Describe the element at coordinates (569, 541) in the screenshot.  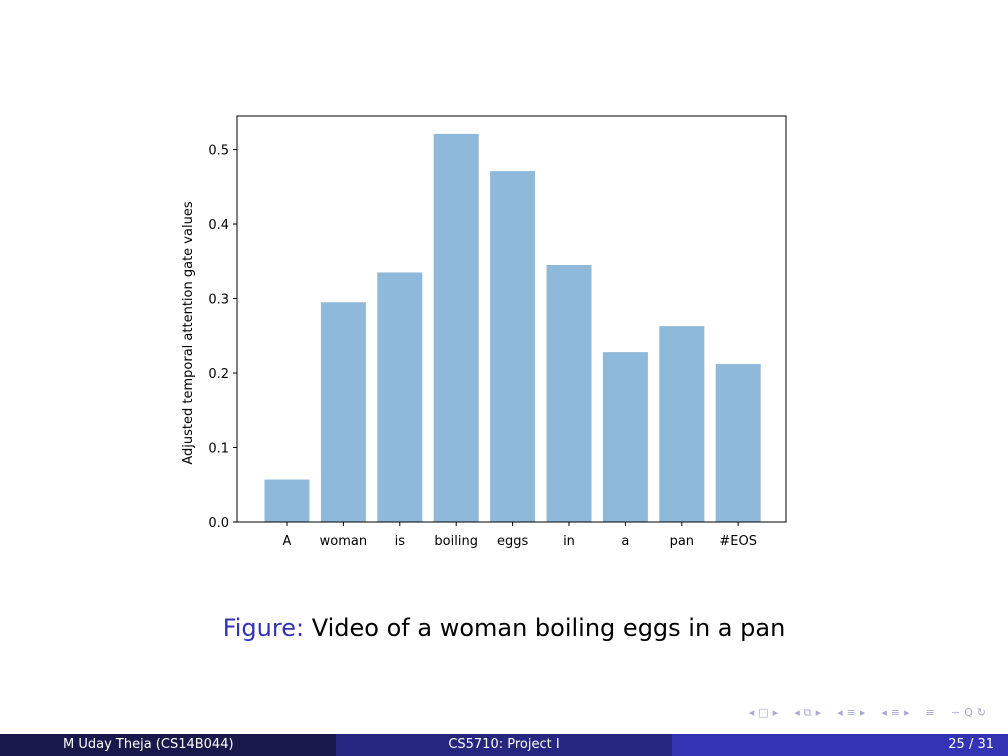
I see `x-tick-label: in` at that location.